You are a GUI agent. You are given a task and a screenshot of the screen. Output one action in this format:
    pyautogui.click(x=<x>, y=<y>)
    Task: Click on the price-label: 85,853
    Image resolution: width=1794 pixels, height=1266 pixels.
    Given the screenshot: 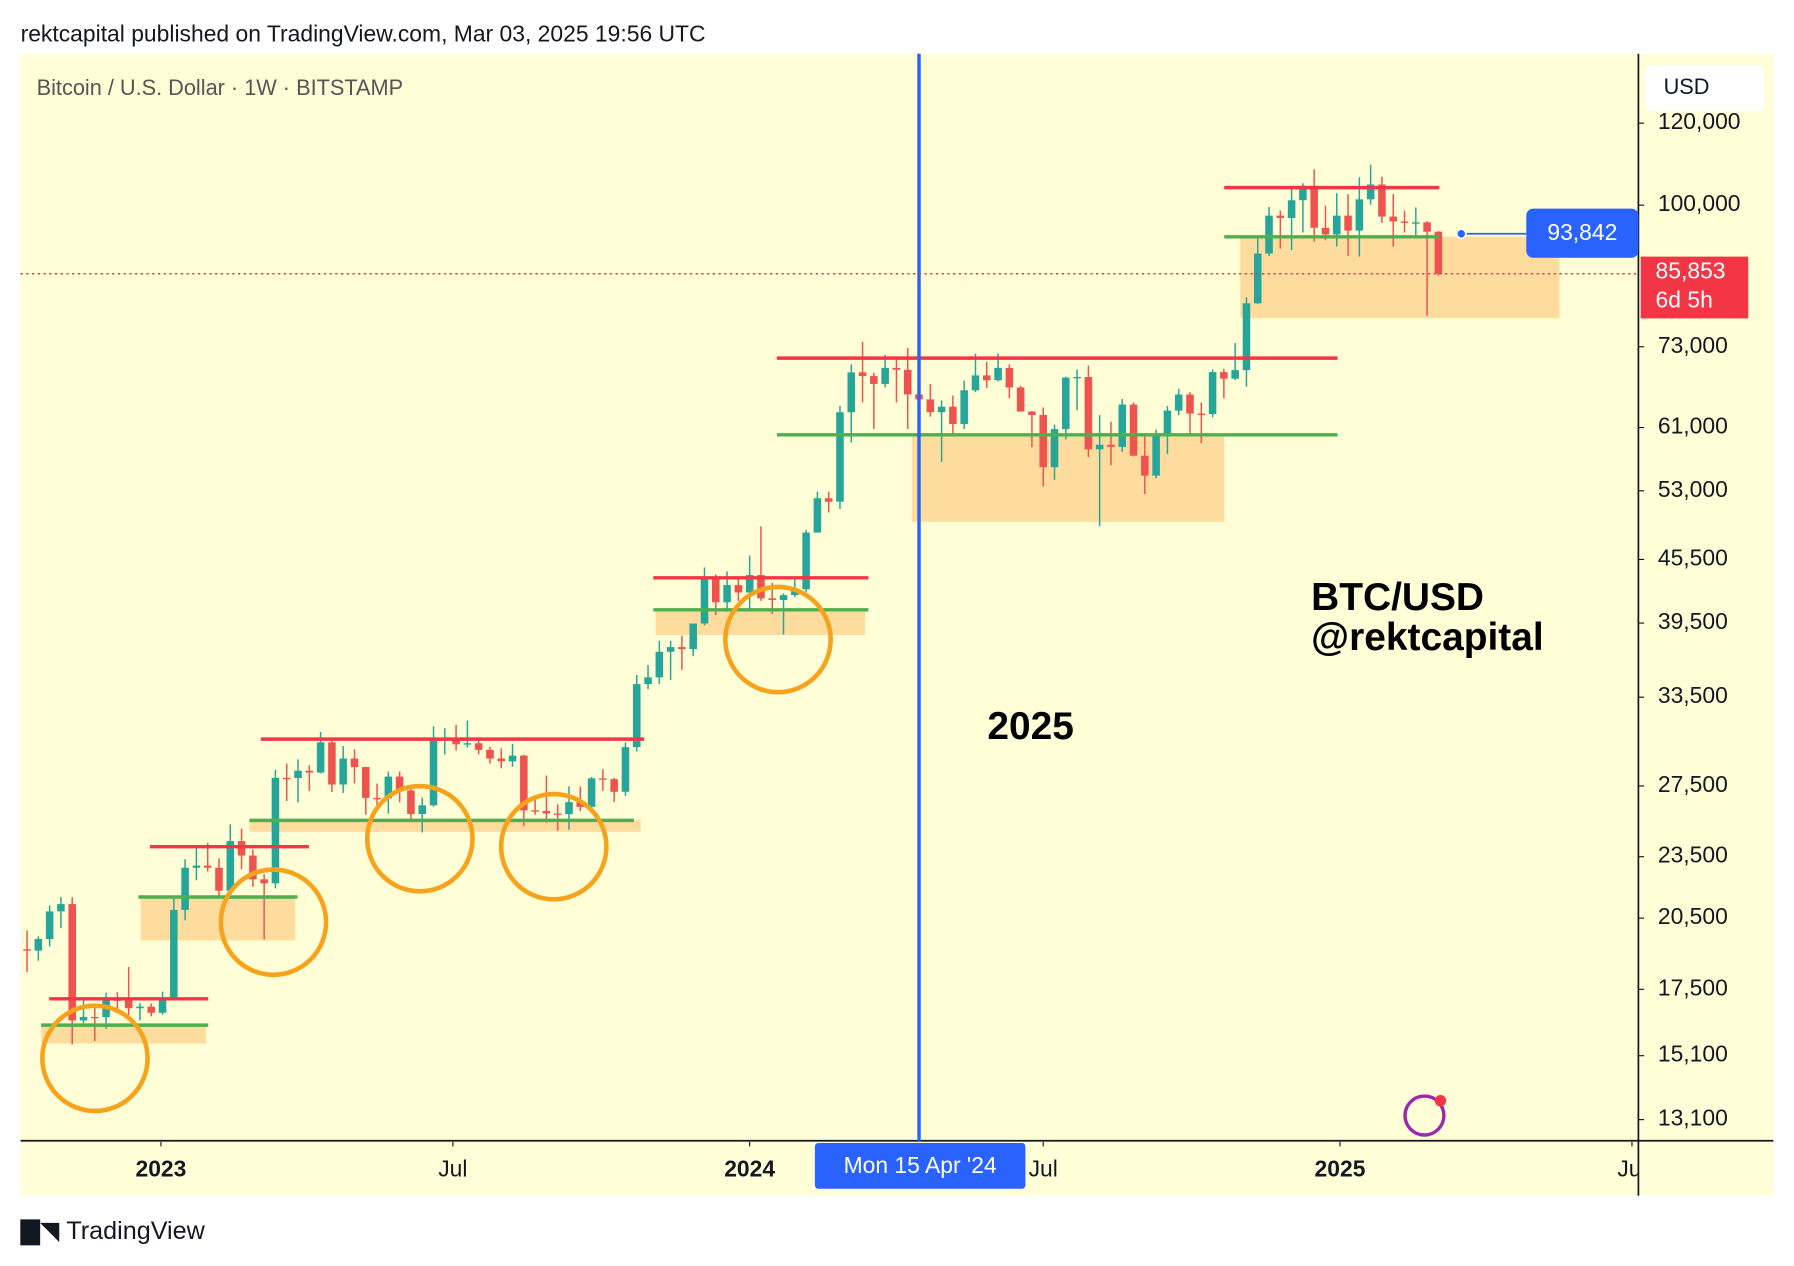 What is the action you would take?
    pyautogui.click(x=1691, y=271)
    